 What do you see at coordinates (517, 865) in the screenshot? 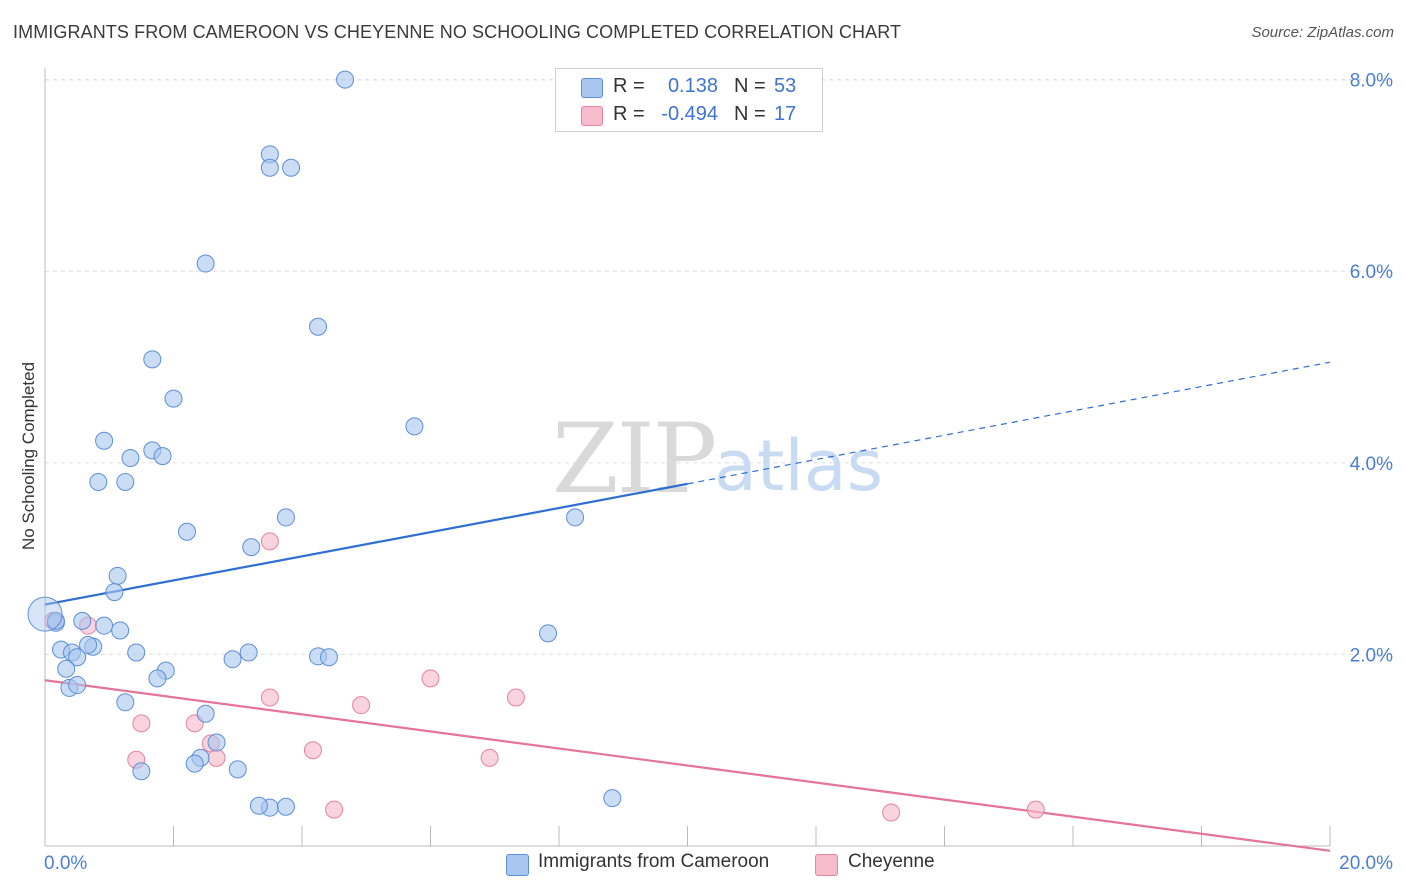
I see `legend-swatch-cameroon` at bounding box center [517, 865].